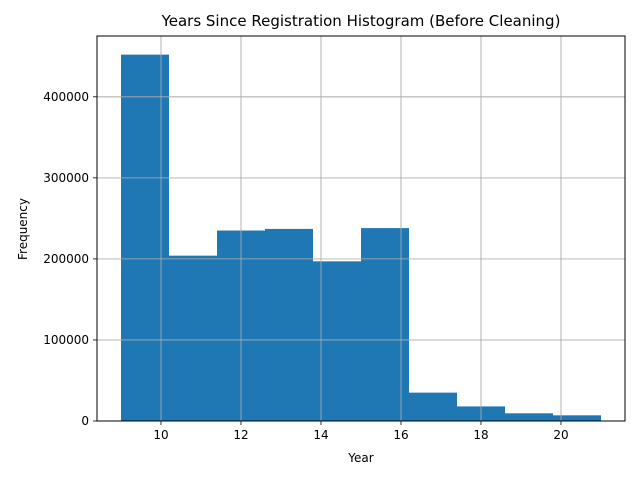 This screenshot has height=480, width=640. What do you see at coordinates (160, 435) in the screenshot?
I see `x-tick-label: 10` at bounding box center [160, 435].